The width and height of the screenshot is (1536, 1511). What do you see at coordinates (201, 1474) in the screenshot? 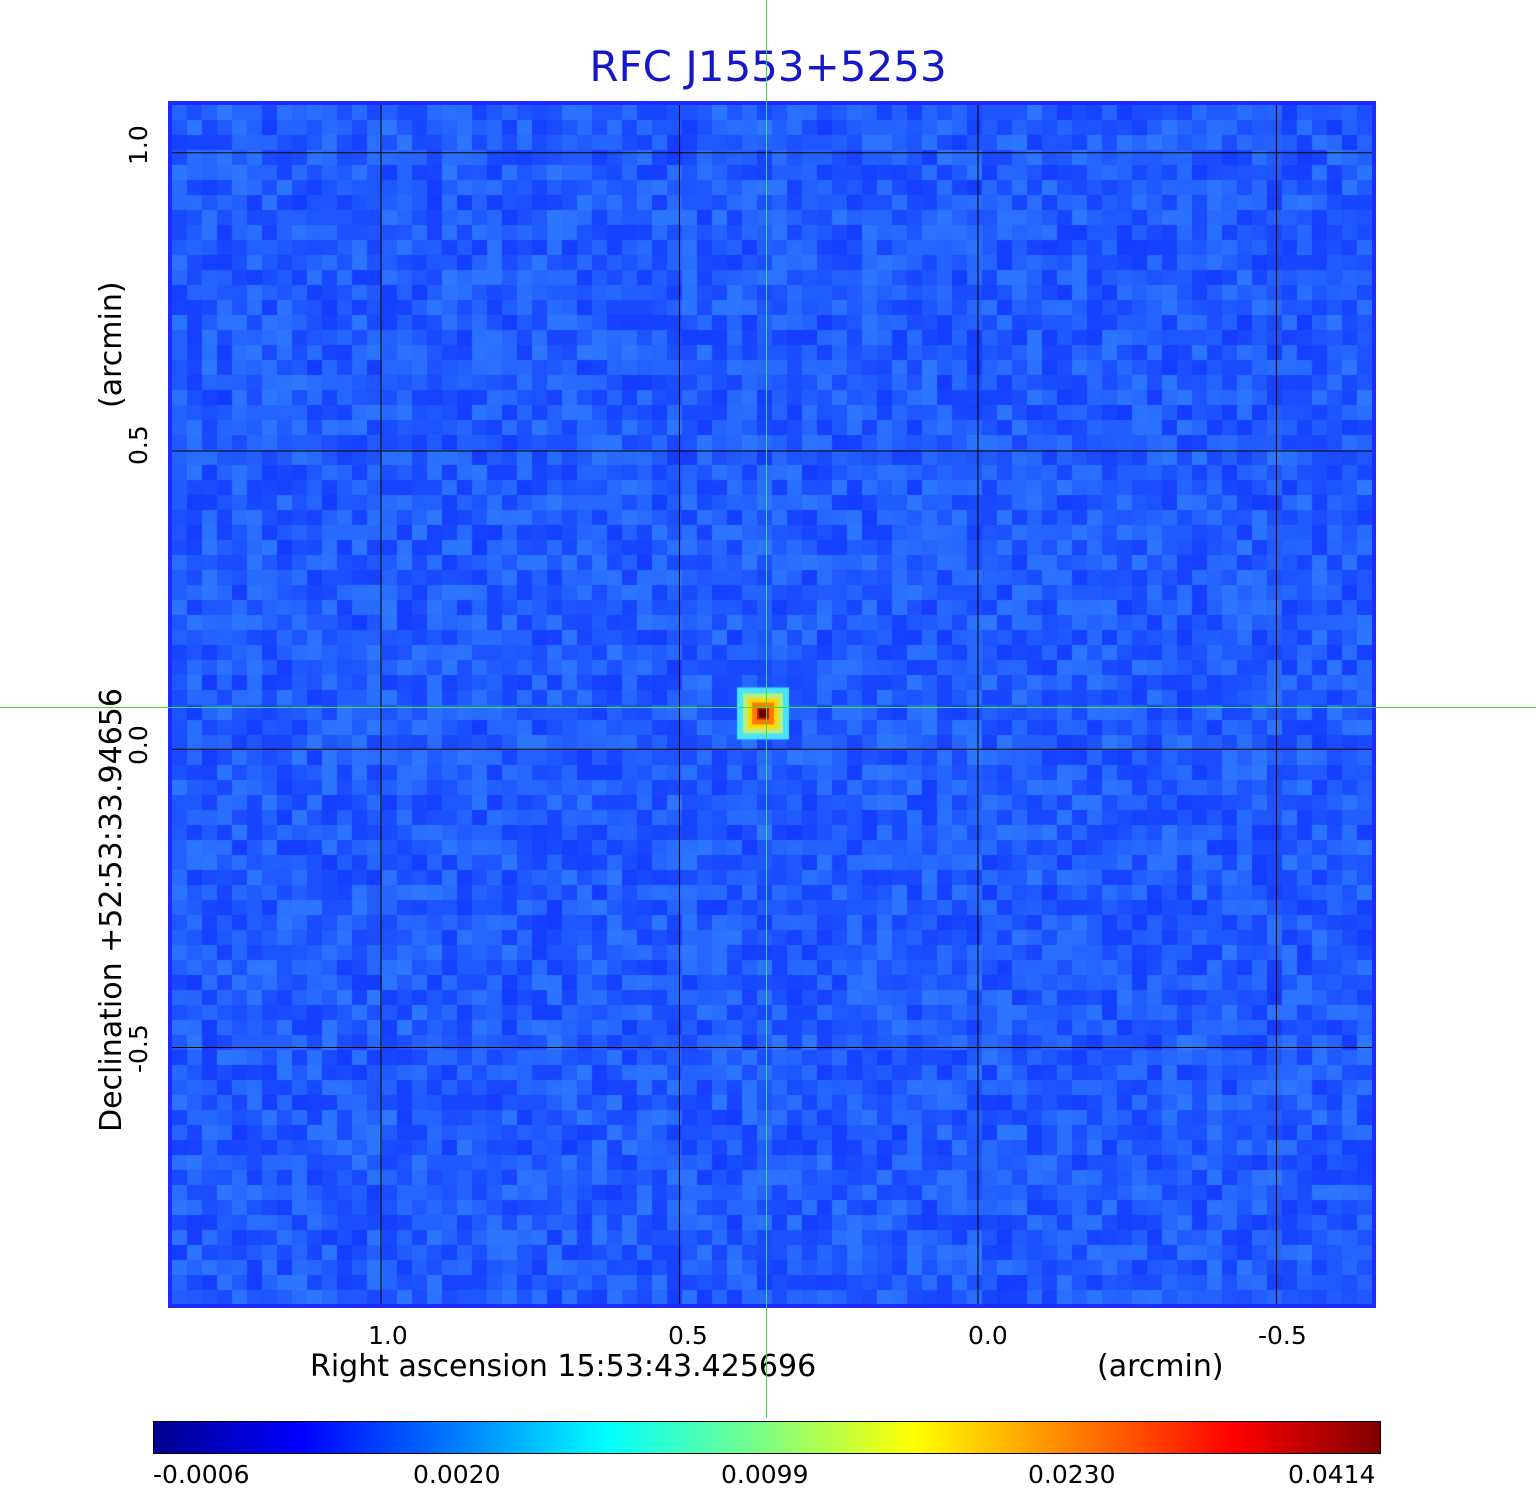
I see `colorbar-tick-label: -0.0006` at bounding box center [201, 1474].